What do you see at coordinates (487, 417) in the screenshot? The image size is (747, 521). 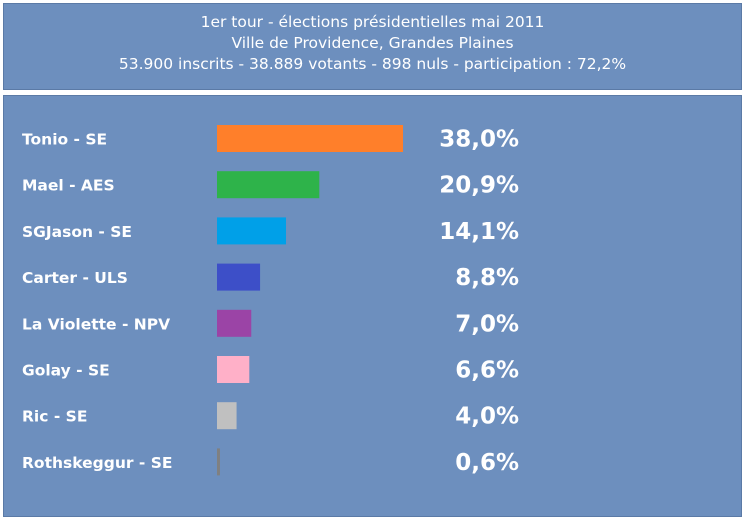 I see `percentage-label: 4,0%` at bounding box center [487, 417].